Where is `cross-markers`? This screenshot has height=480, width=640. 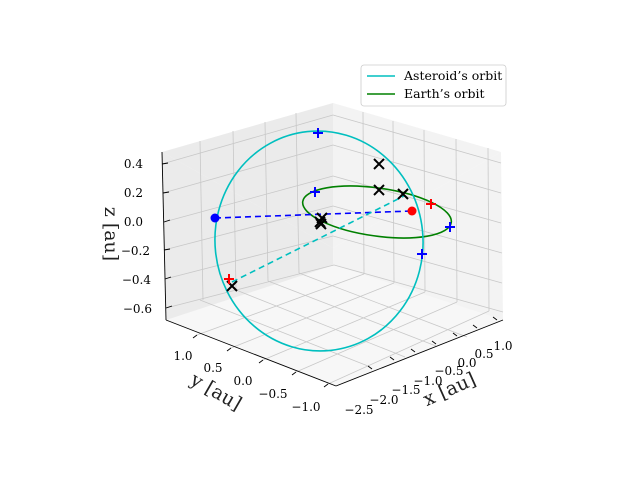
cross-markers is located at coordinates (317, 225).